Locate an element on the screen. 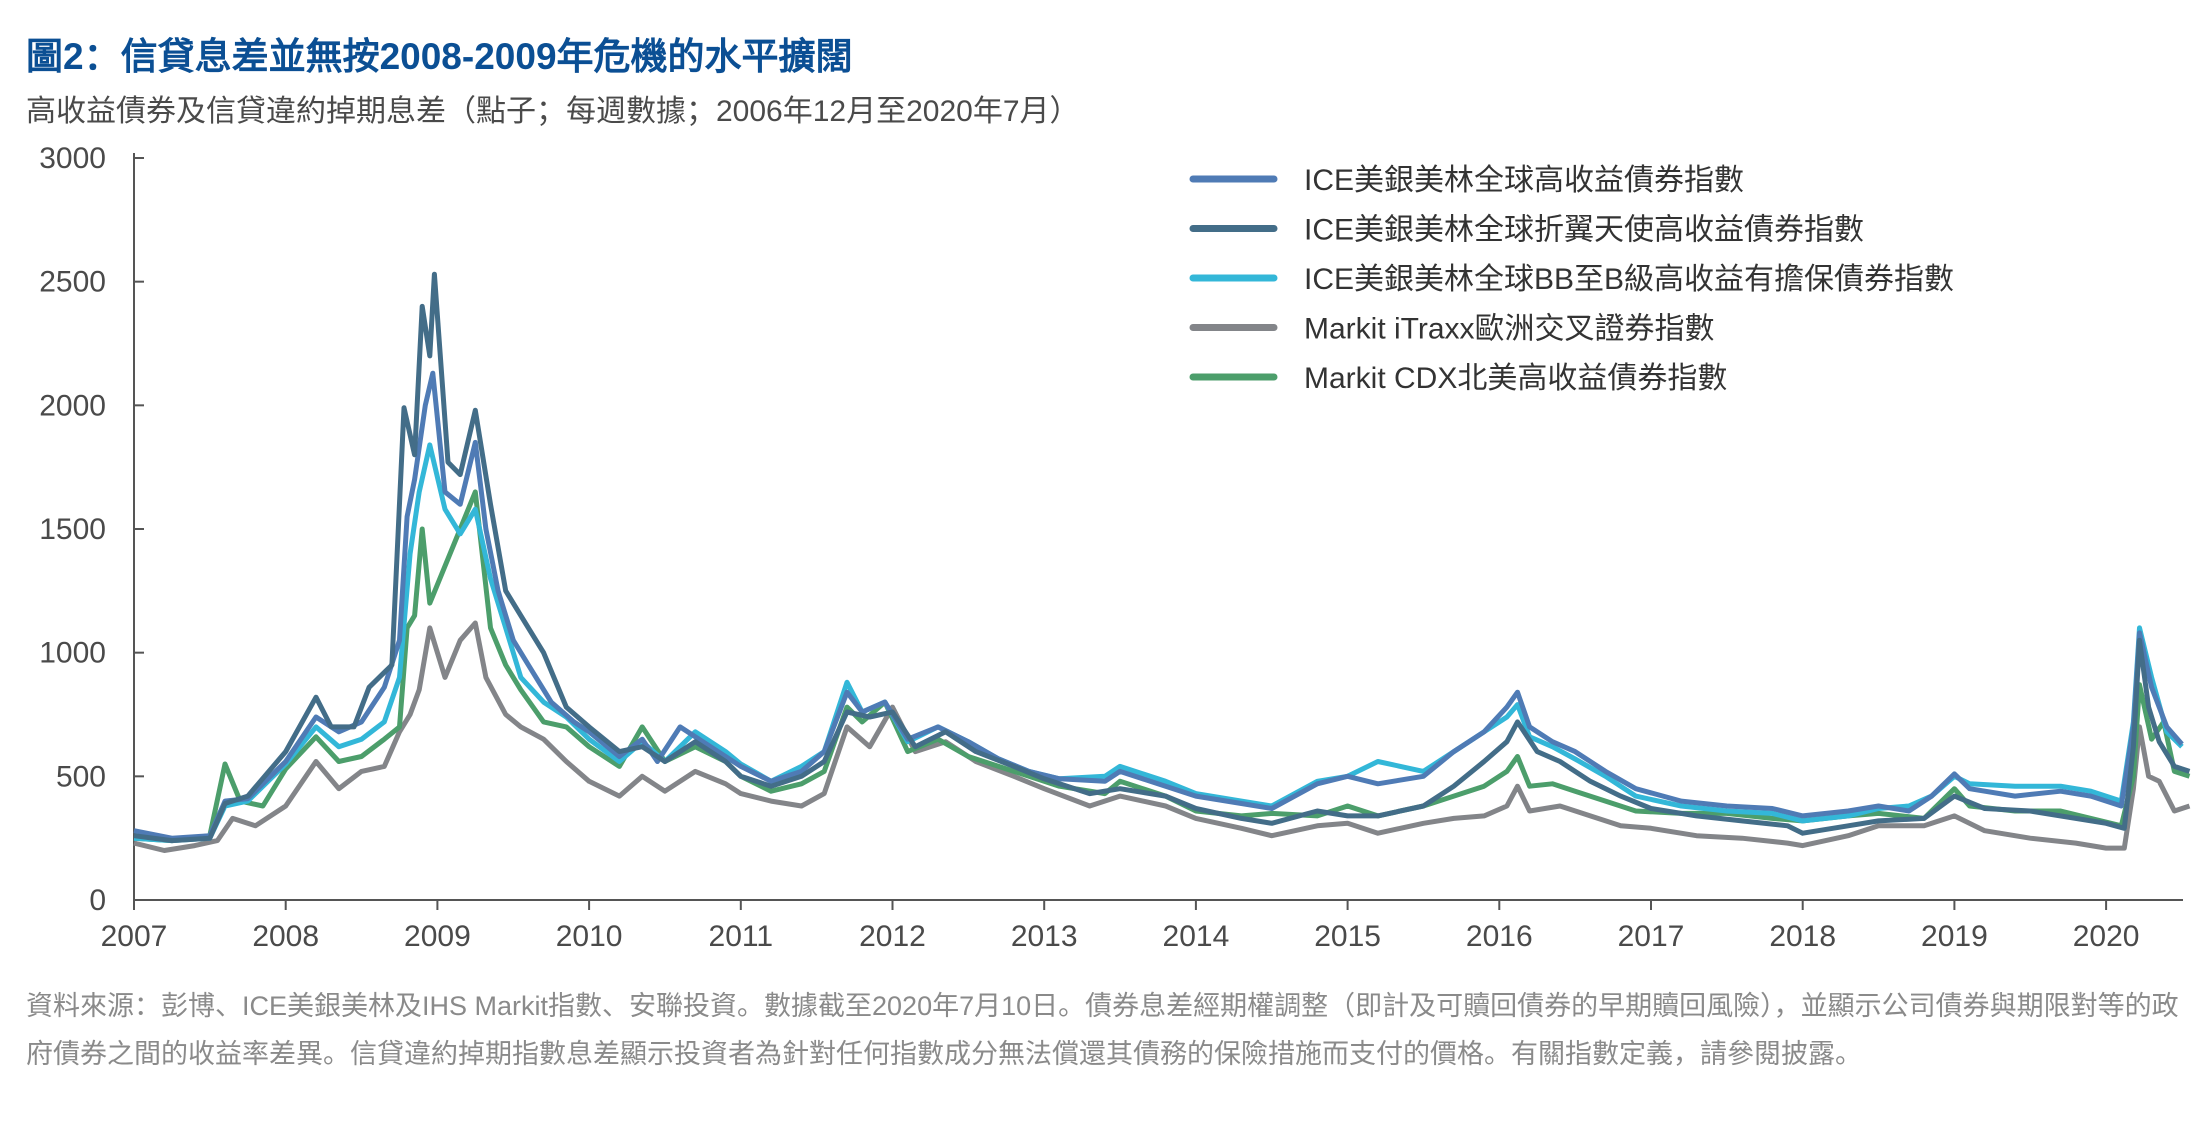  x-tick-label: 2020 is located at coordinates (2106, 936).